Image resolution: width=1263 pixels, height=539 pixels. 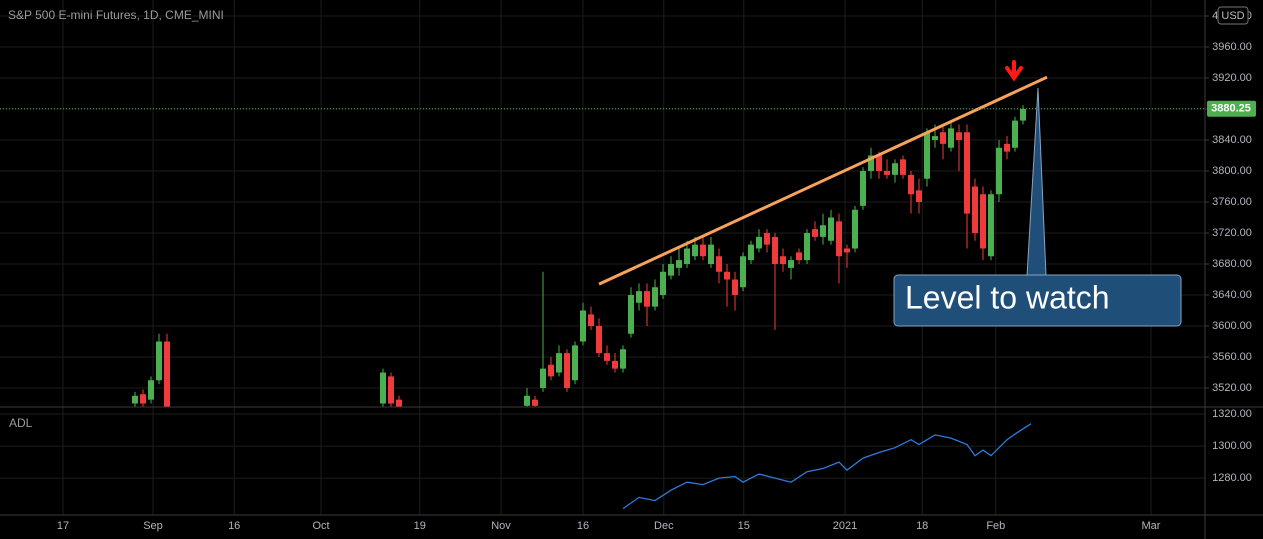 I want to click on annotation: Level to watch, so click(x=1007, y=297).